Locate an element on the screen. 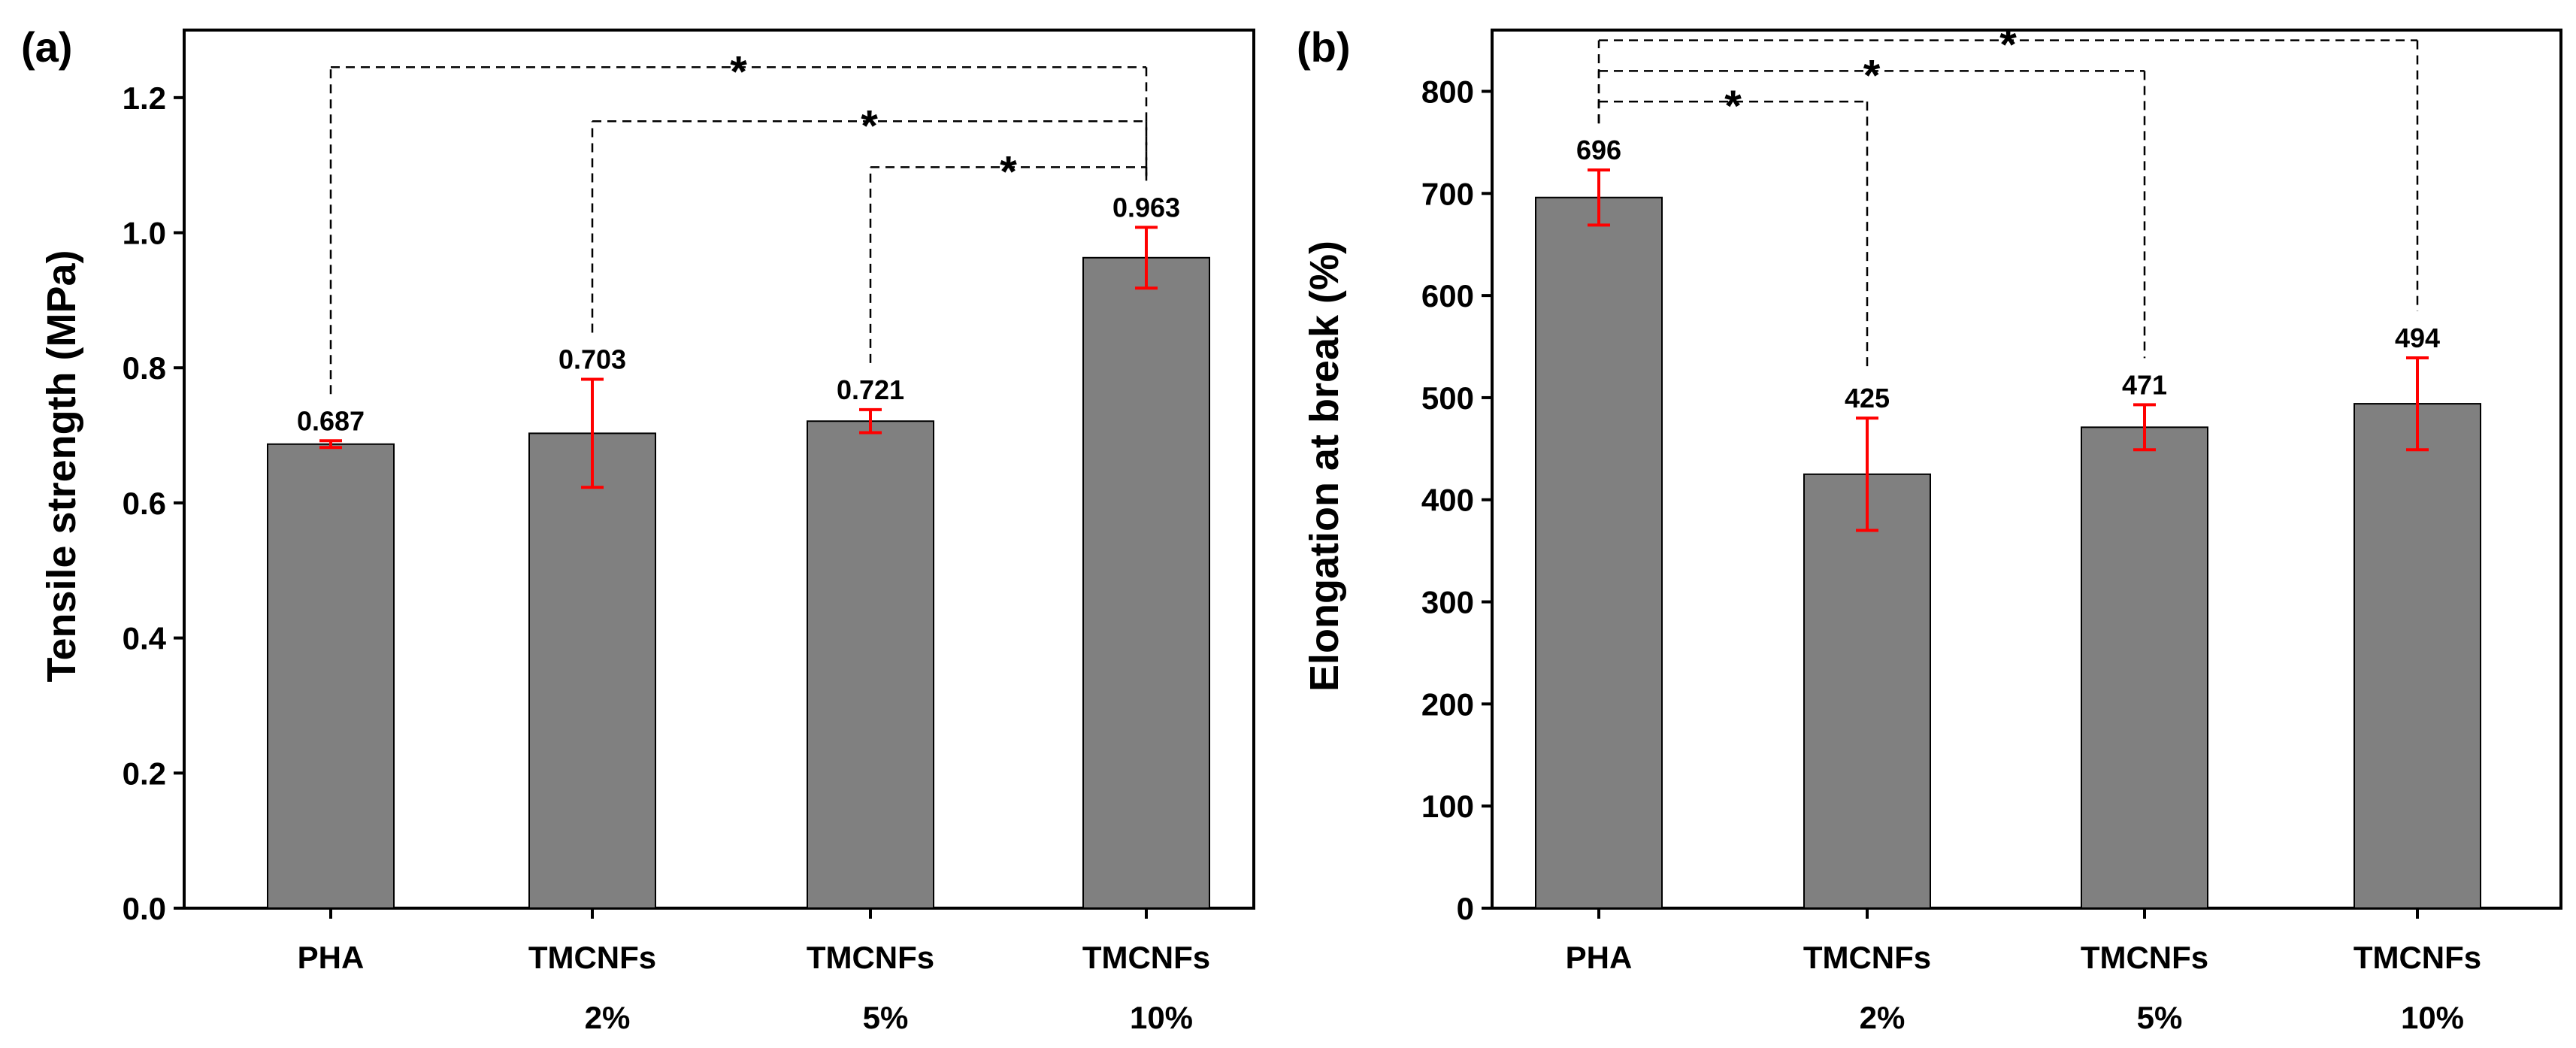 Image resolution: width=2576 pixels, height=1048 pixels. panel-b-significance: * * * is located at coordinates (2008, 196).